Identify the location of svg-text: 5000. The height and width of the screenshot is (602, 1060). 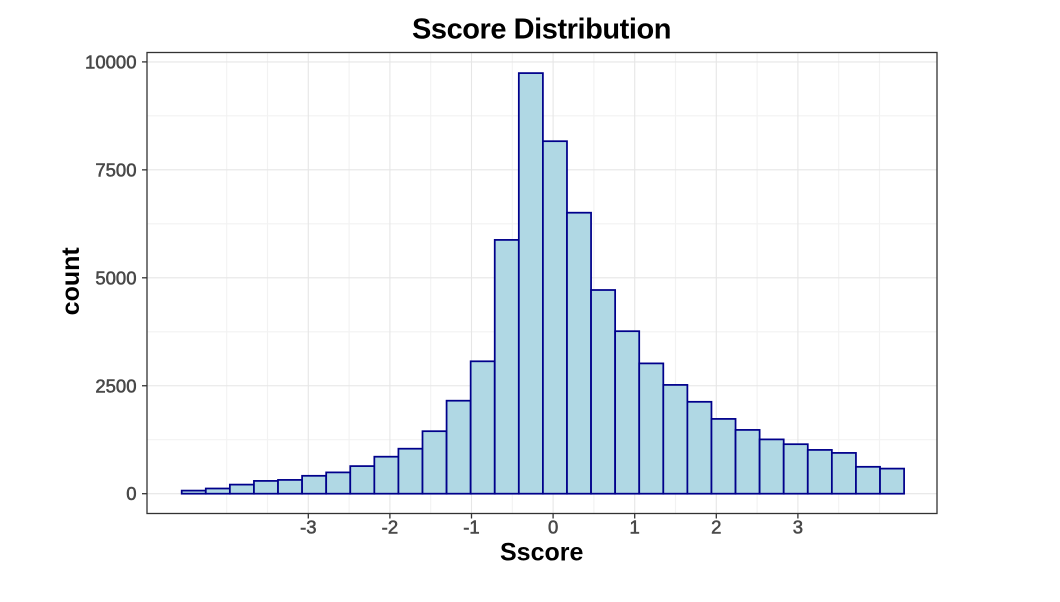
(115, 277).